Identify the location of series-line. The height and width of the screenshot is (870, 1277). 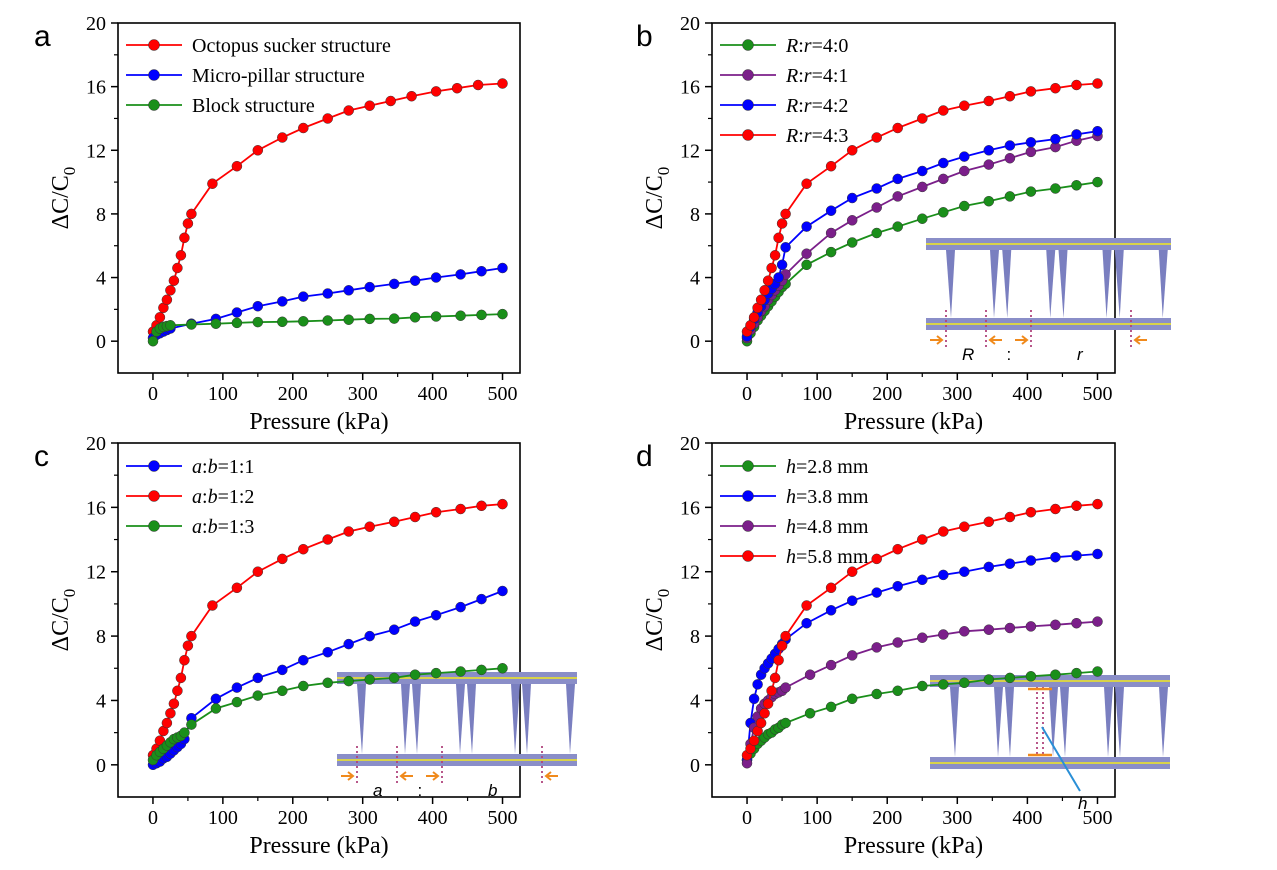
(922, 233).